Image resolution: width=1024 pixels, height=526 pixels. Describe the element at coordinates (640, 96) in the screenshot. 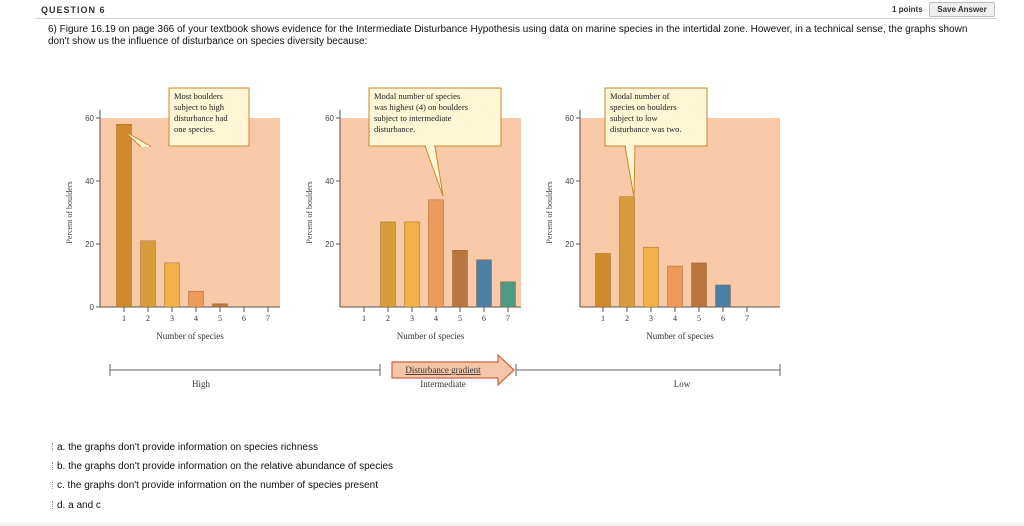

I see `callout-line: Modal number of` at that location.